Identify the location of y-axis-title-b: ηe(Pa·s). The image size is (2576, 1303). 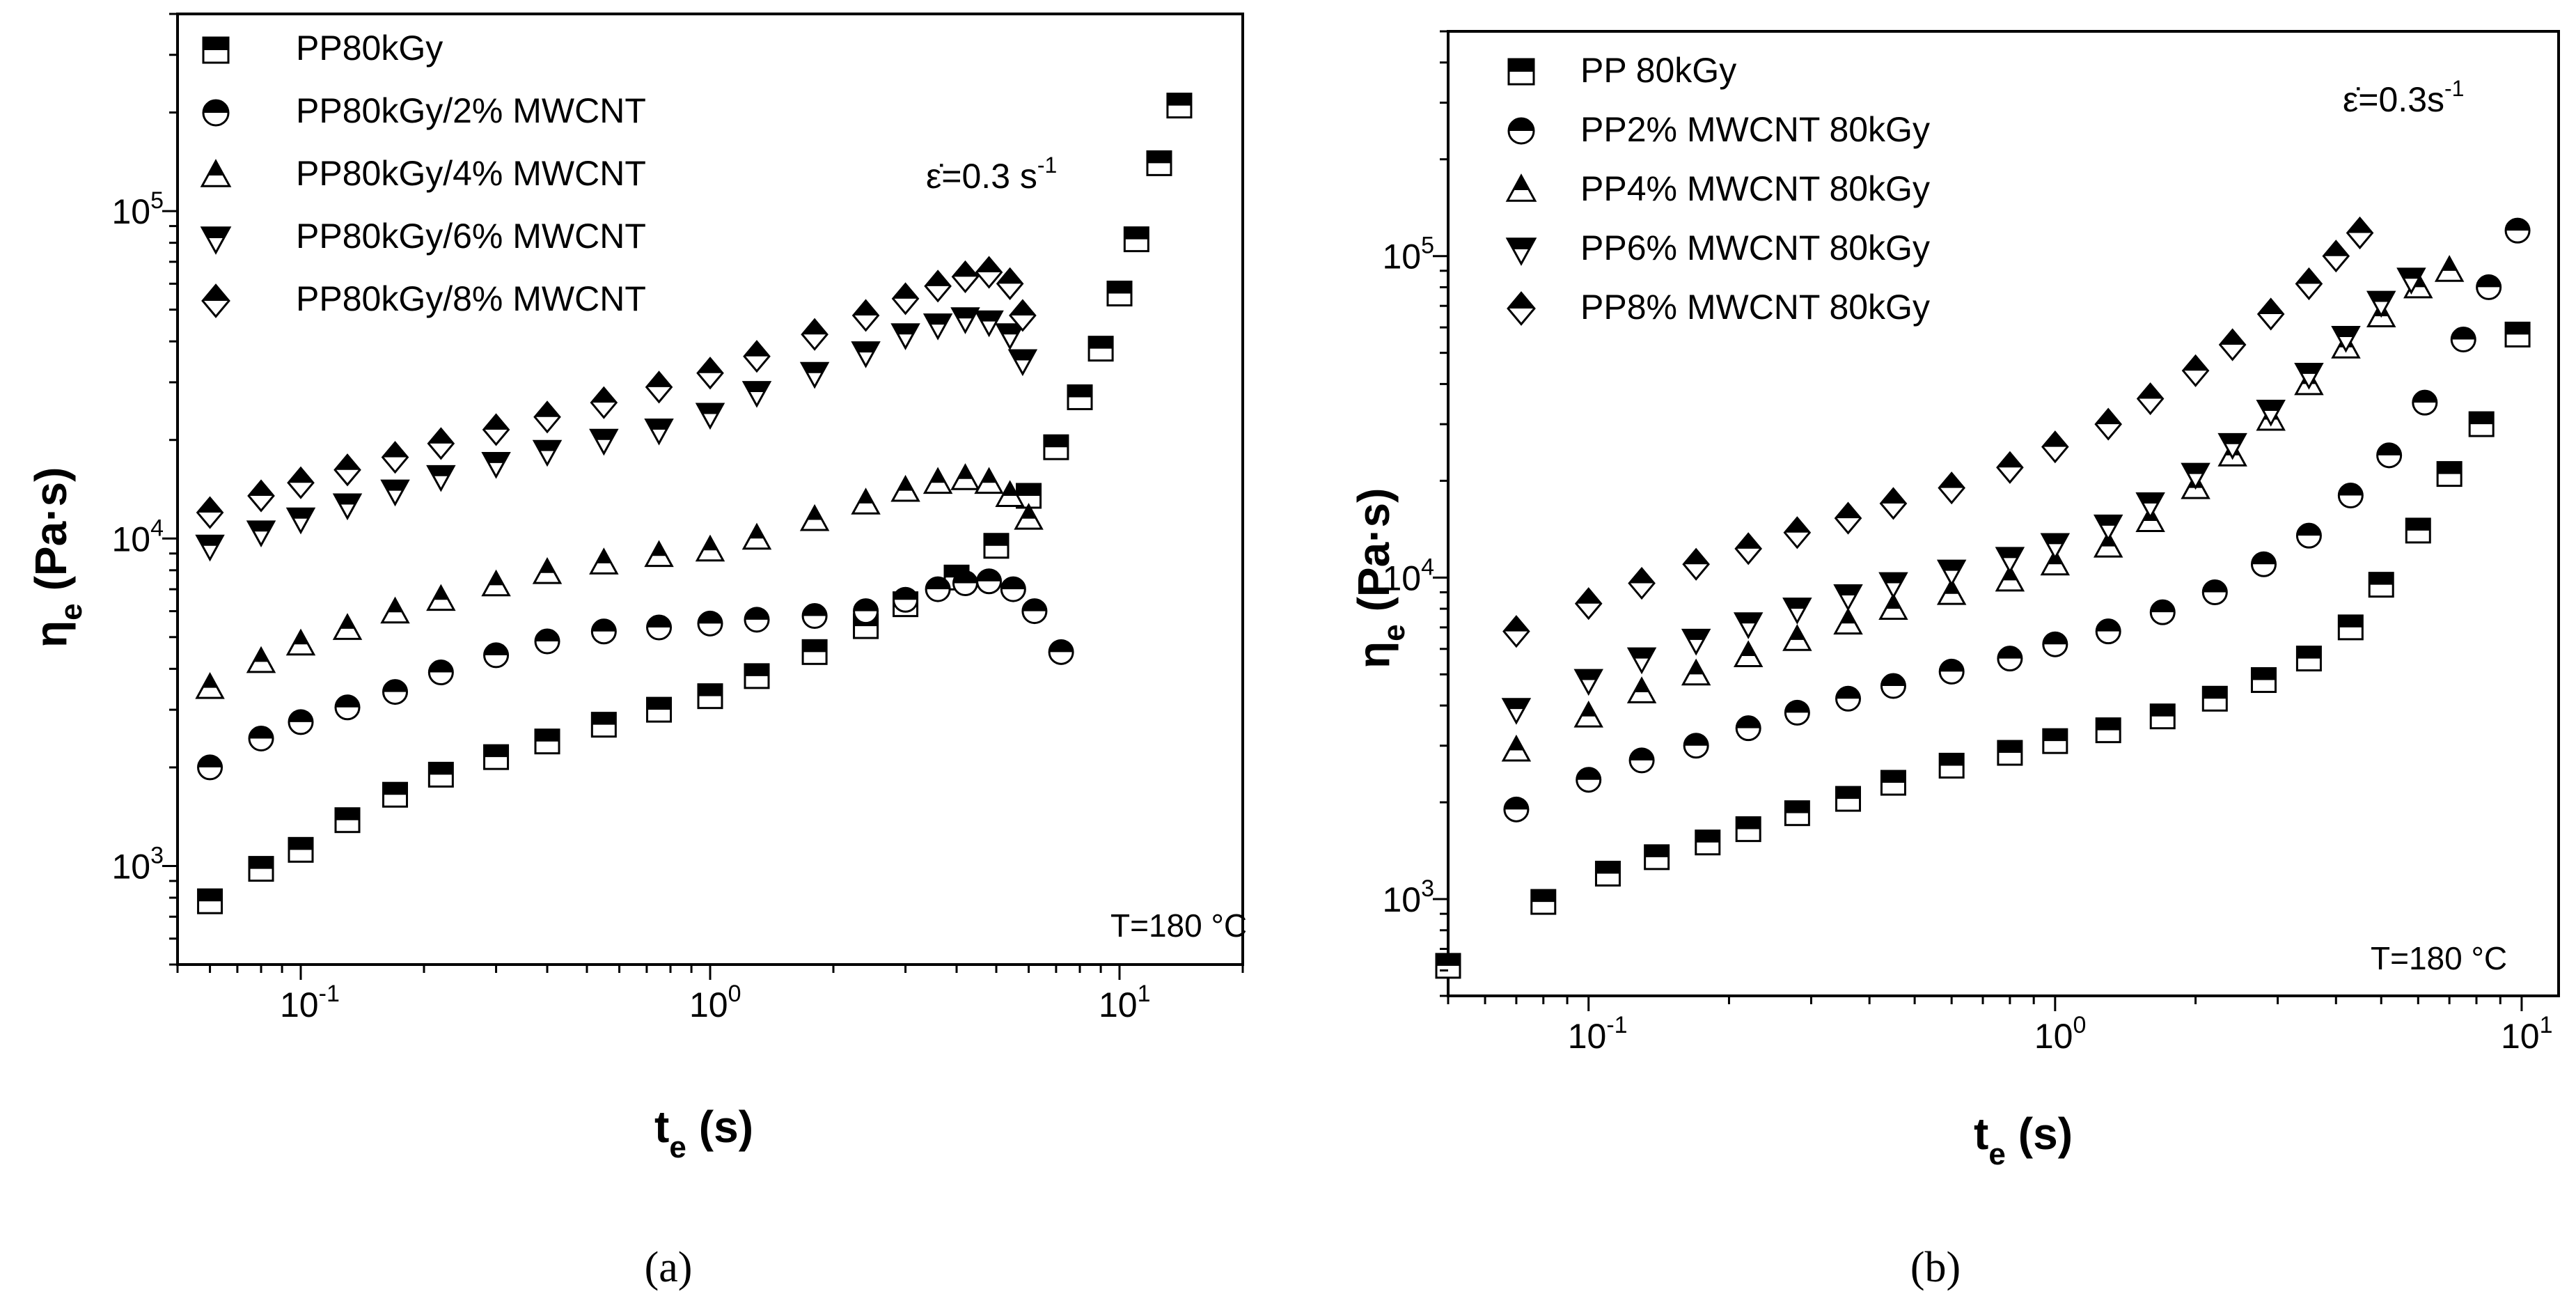
(1380, 578).